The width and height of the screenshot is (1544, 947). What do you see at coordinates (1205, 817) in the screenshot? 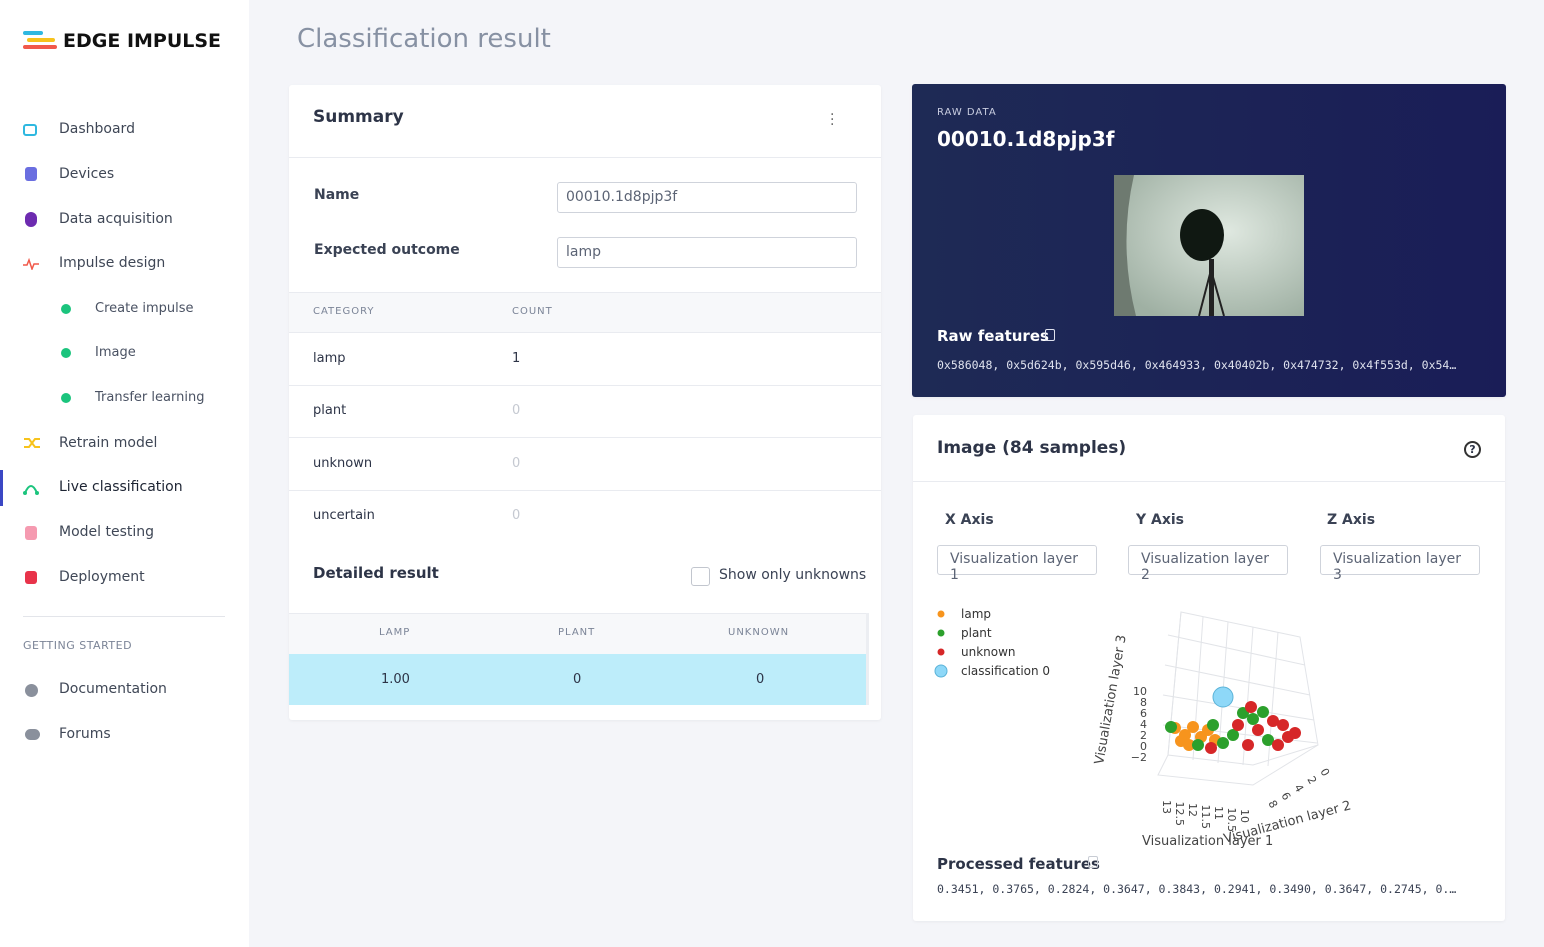
I see `x-tick-label: 11.5` at bounding box center [1205, 817].